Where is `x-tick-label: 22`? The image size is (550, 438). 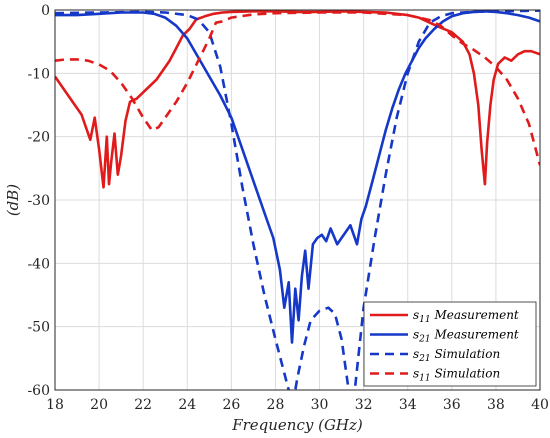
x-tick-label: 22 is located at coordinates (143, 405).